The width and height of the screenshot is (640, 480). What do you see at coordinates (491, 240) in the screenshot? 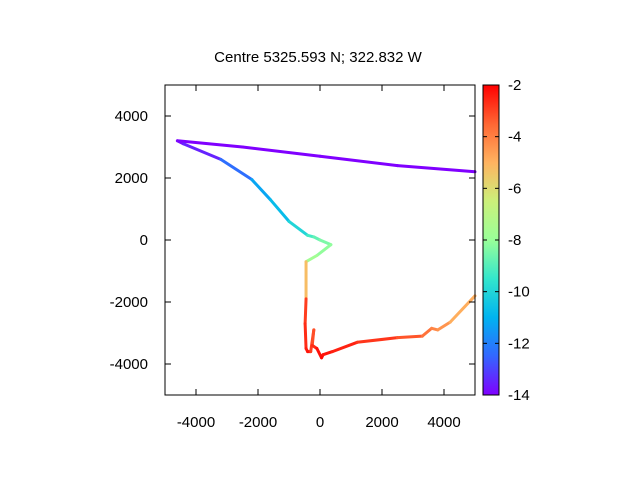
I see `colorbar-gradient` at bounding box center [491, 240].